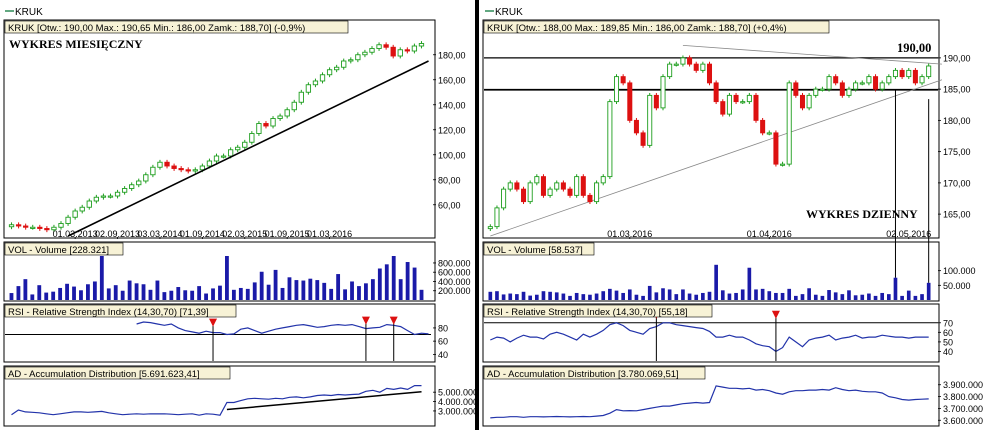 The image size is (986, 435). I want to click on right-ad-chart: 3.600.000 3.700.000 3.800.000 3.900.000, so click(736, 403).